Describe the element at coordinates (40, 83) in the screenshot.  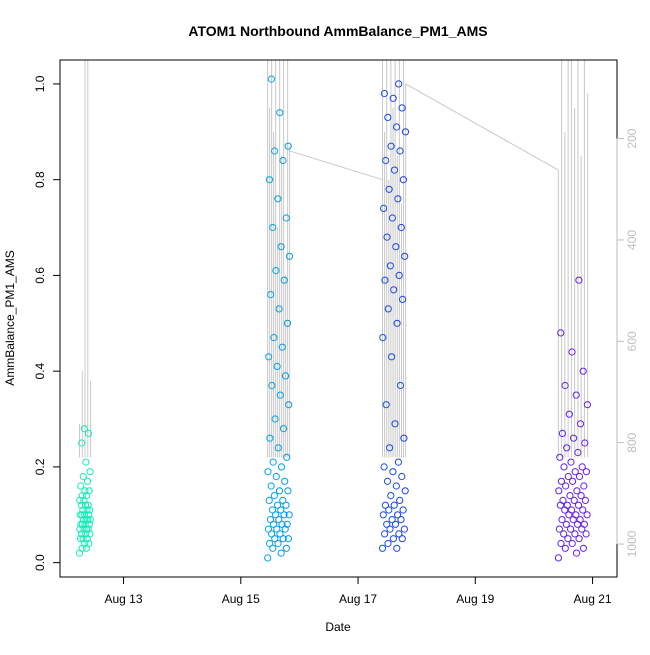
I see `y-tick-label: 1.0` at that location.